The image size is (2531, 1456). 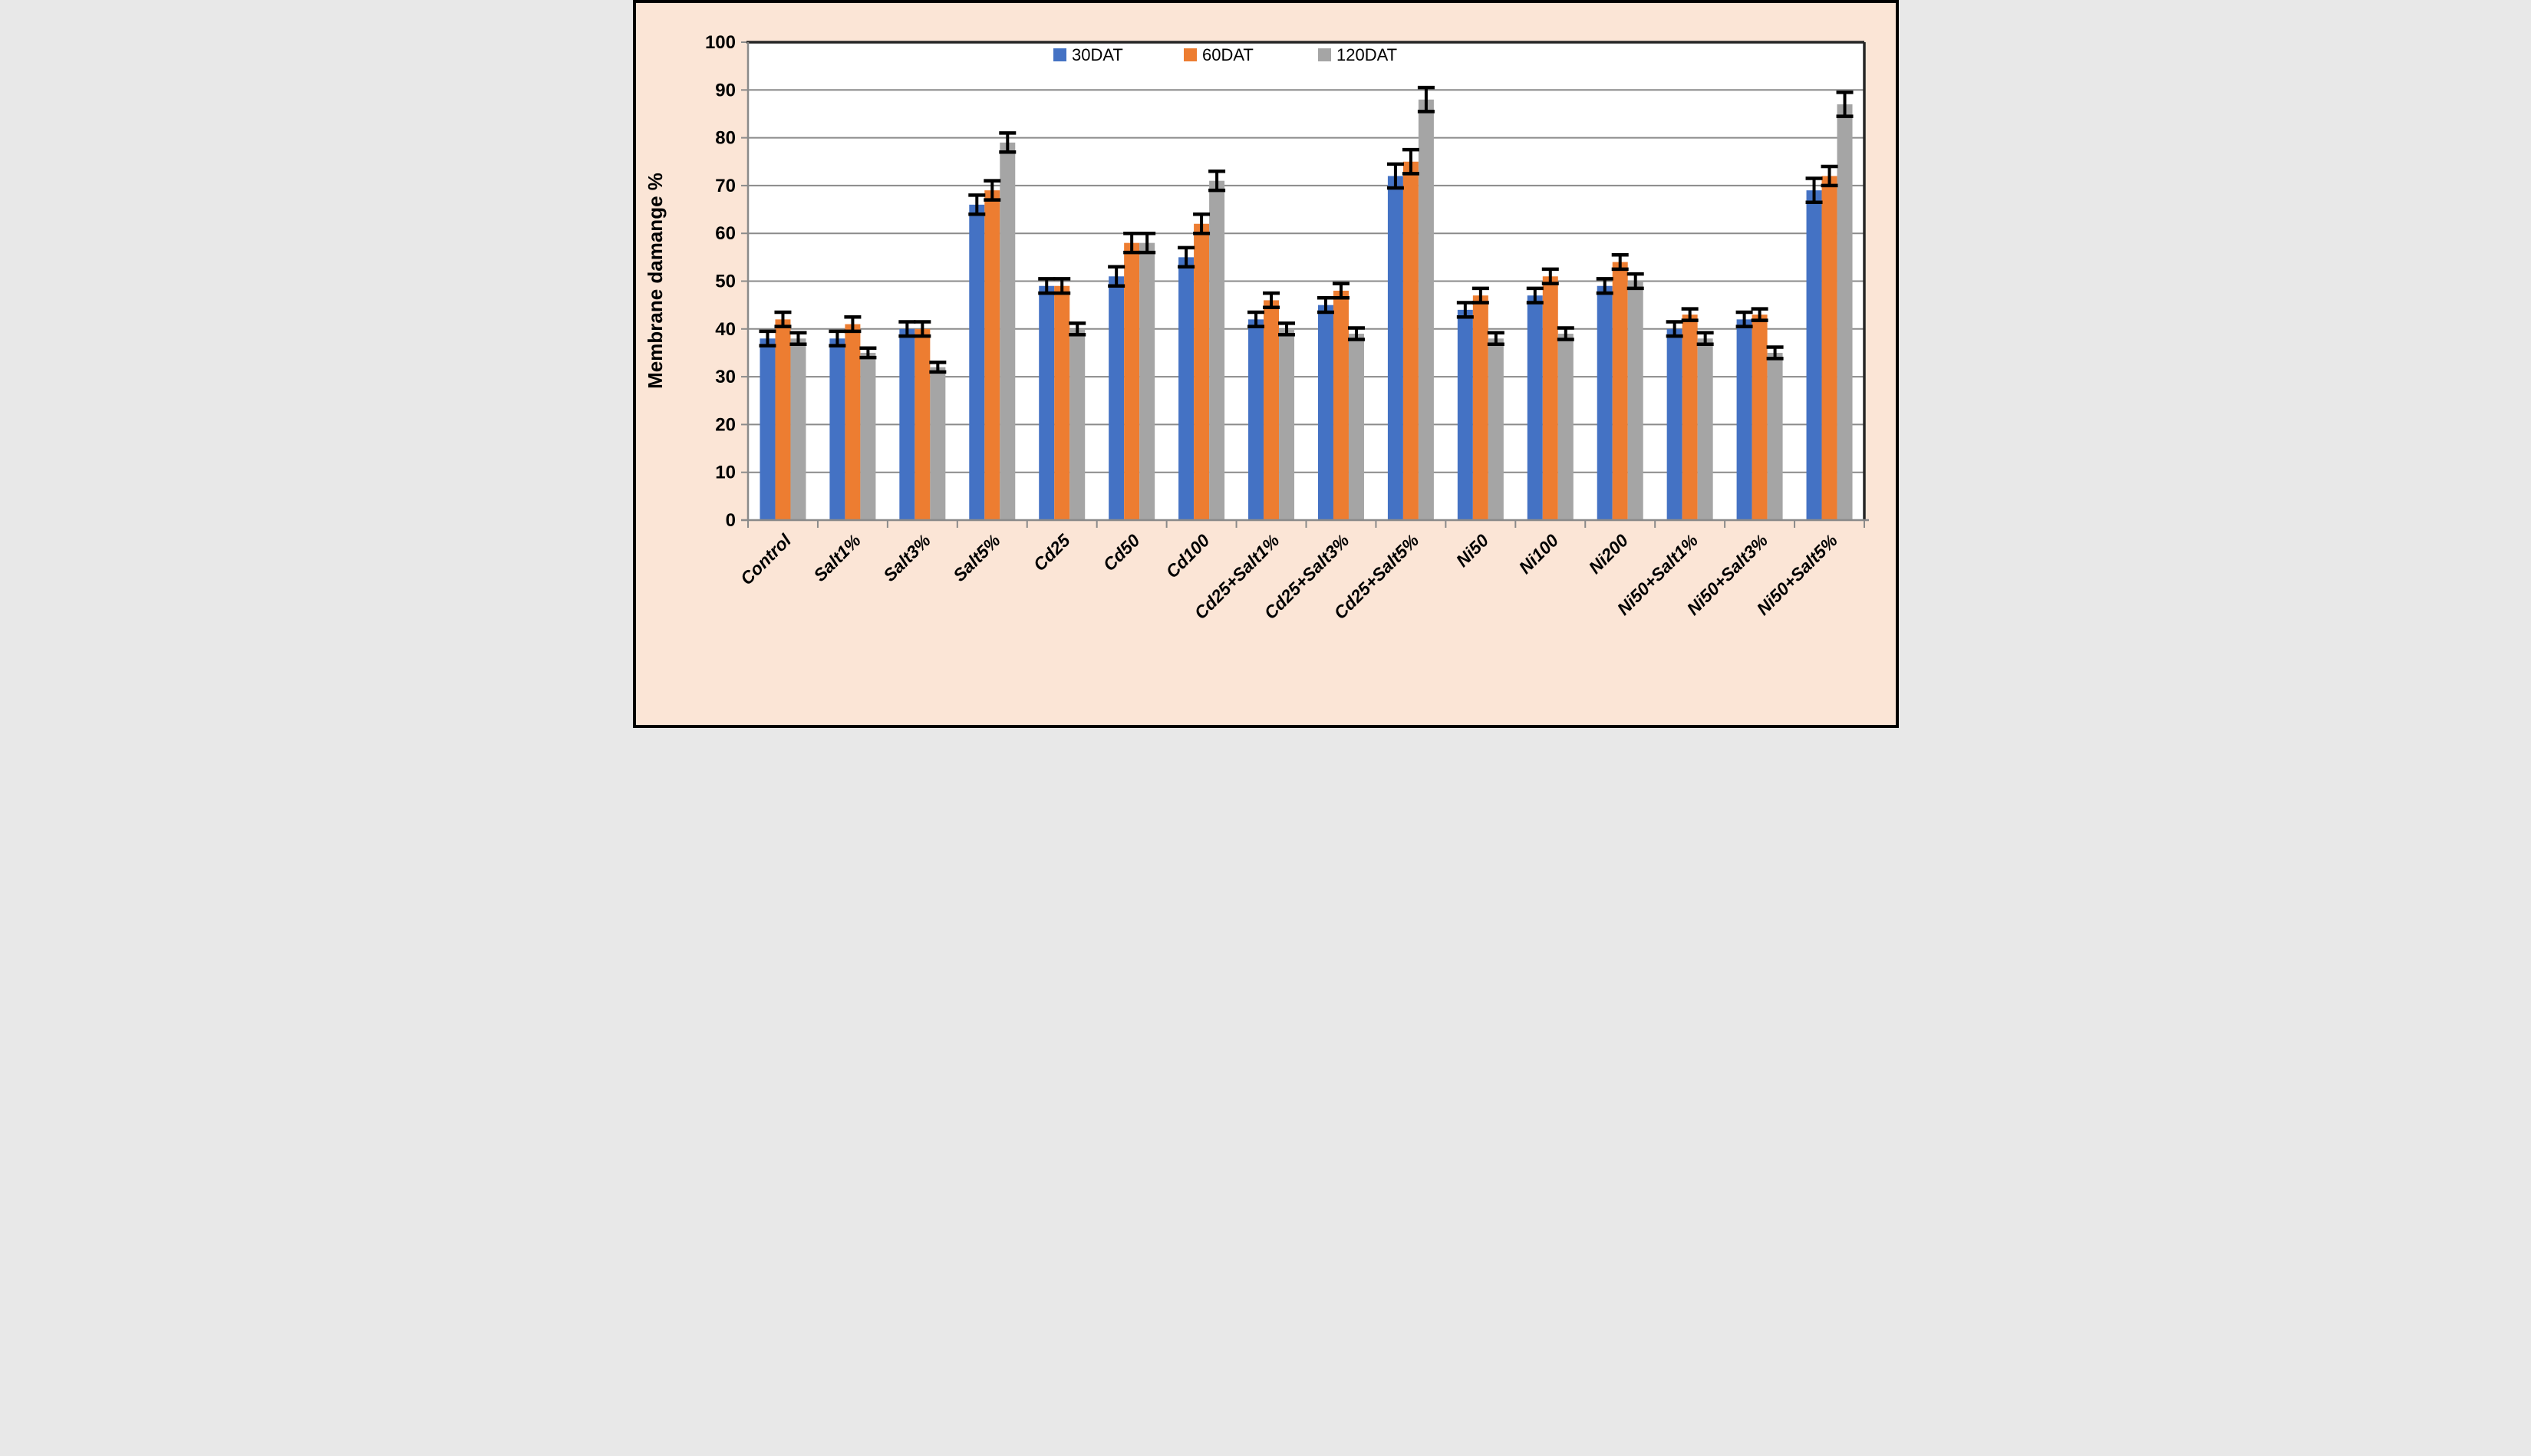 What do you see at coordinates (1147, 381) in the screenshot?
I see `bar-120DAT-Cd50` at bounding box center [1147, 381].